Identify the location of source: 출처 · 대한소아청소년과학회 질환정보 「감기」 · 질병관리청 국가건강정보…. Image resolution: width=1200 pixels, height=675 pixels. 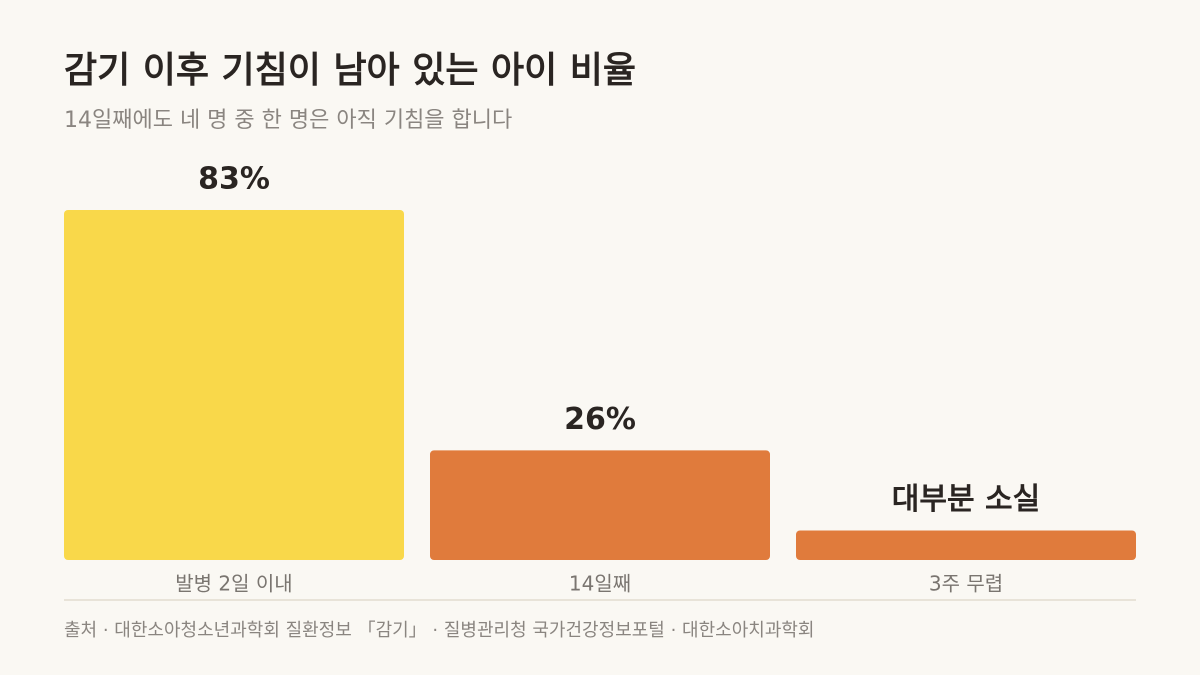
(439, 630).